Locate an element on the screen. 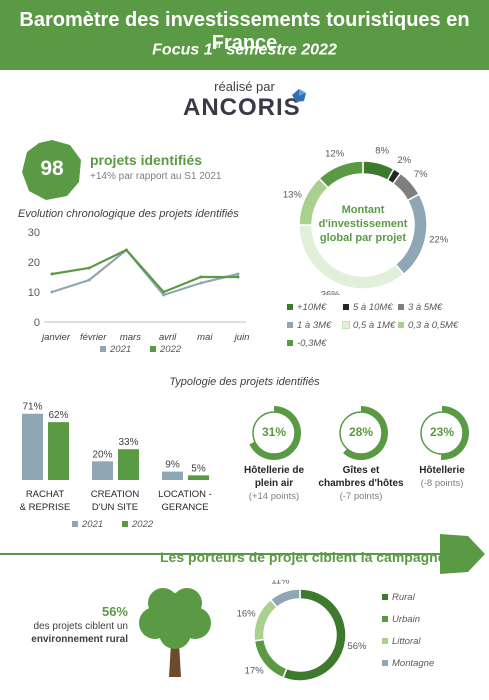  ring-arc is located at coordinates (365, 433).